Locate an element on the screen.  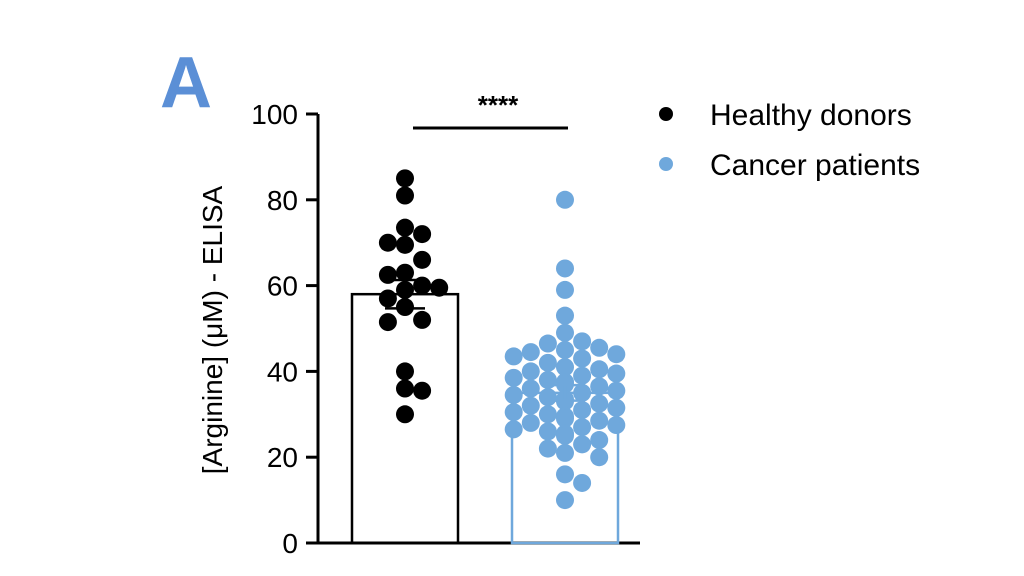
y-tick-label: 80 is located at coordinates (282, 200).